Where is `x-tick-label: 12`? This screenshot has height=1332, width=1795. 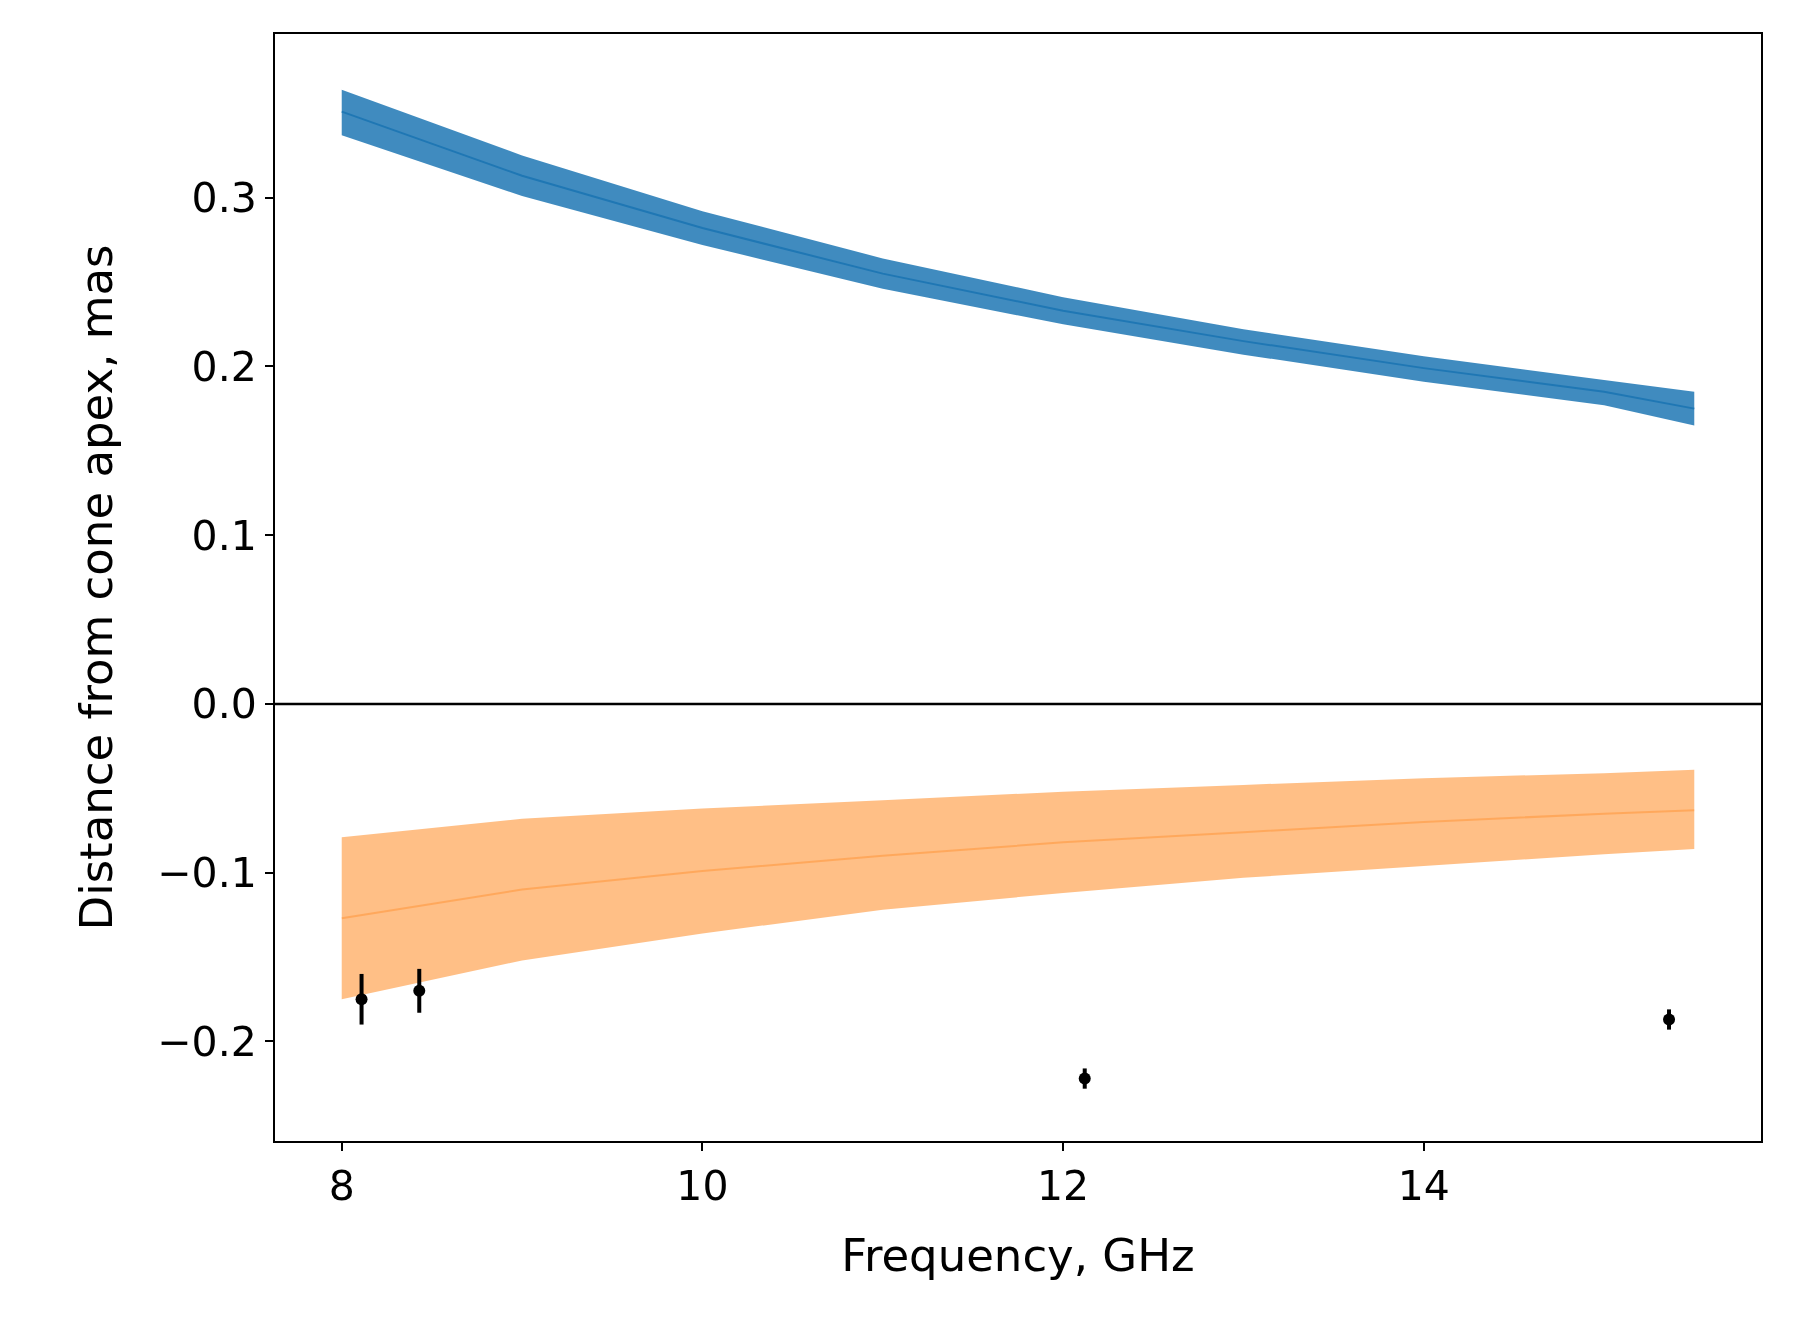 x-tick-label: 12 is located at coordinates (1063, 1186).